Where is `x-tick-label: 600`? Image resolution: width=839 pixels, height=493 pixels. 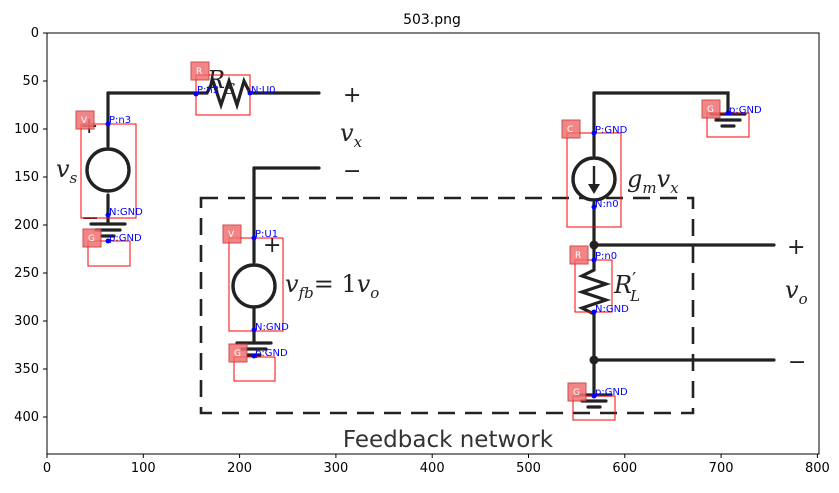 x-tick-label: 600 is located at coordinates (624, 468).